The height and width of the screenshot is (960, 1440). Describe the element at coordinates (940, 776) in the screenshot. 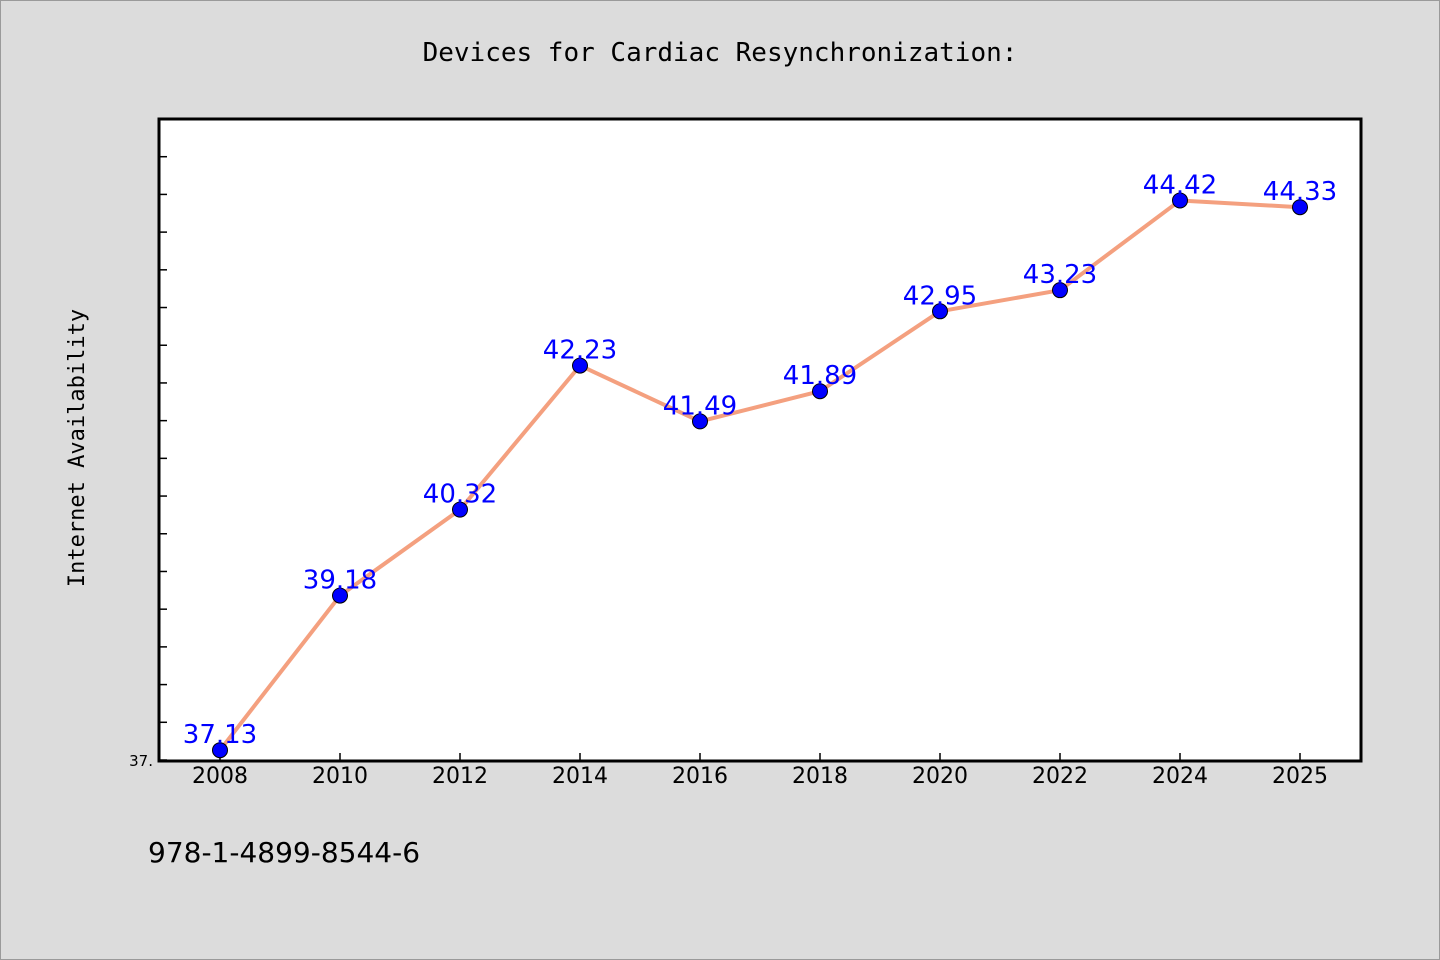

I see `x-tick-label: 2020` at that location.